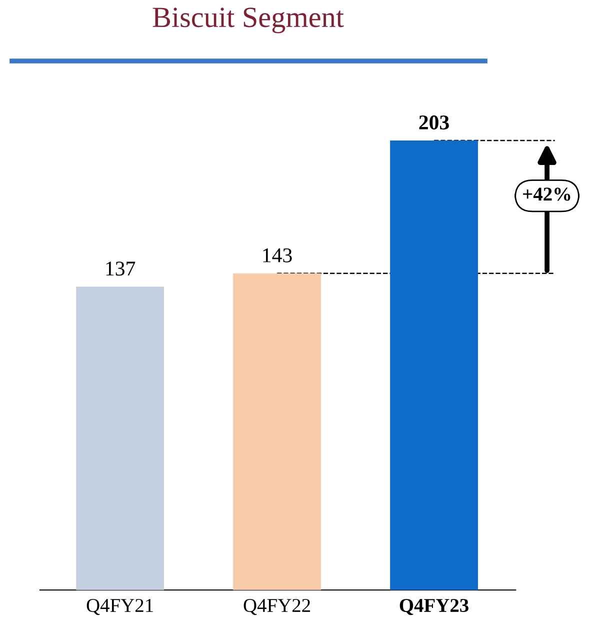 The width and height of the screenshot is (590, 630). I want to click on data-label: 203, so click(434, 122).